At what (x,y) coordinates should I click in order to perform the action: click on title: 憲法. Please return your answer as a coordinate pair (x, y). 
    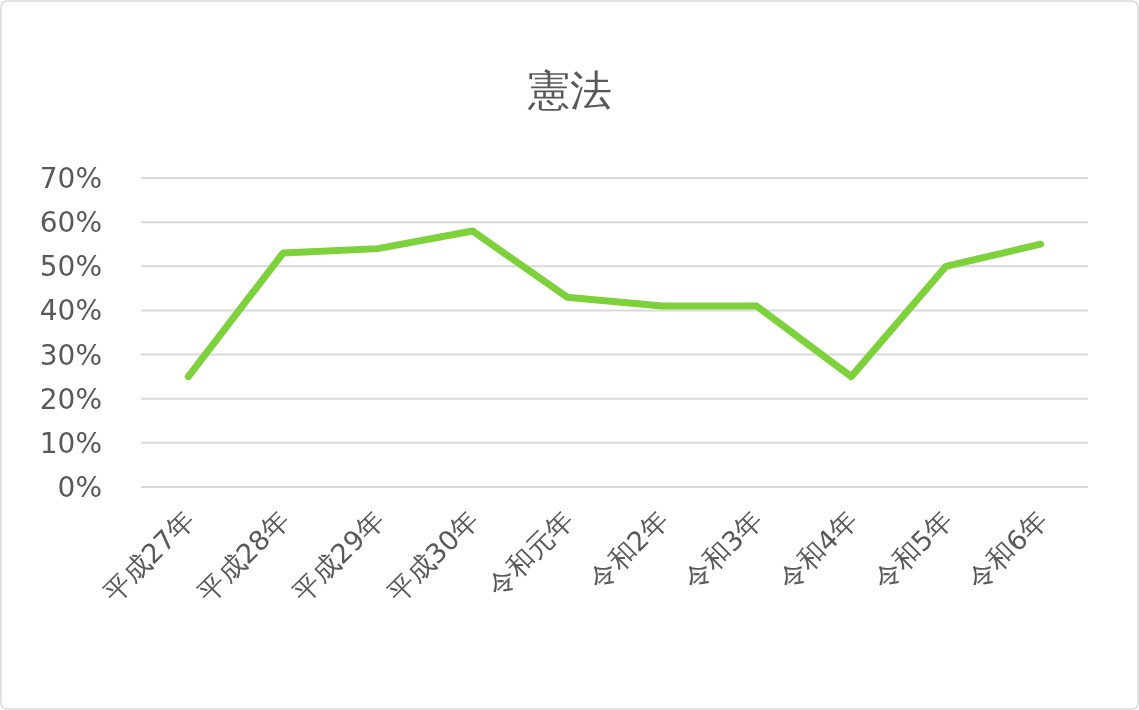
    Looking at the image, I should click on (569, 90).